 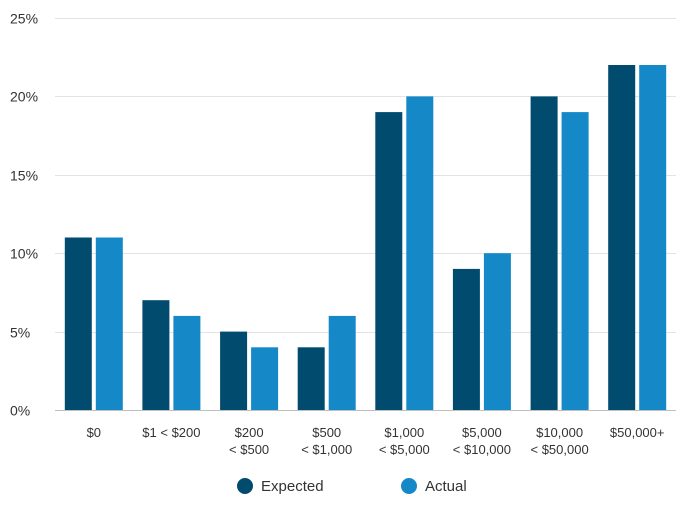 I want to click on x-tick-label: $1,000, so click(x=404, y=432).